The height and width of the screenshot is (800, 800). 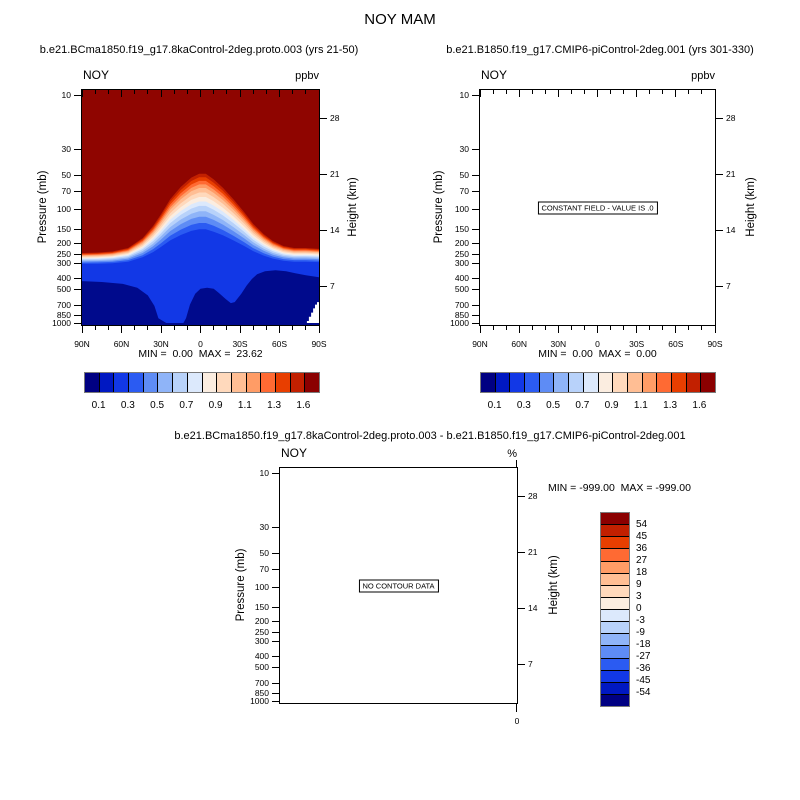 What do you see at coordinates (464, 174) in the screenshot?
I see `pressure-tick-label: 50` at bounding box center [464, 174].